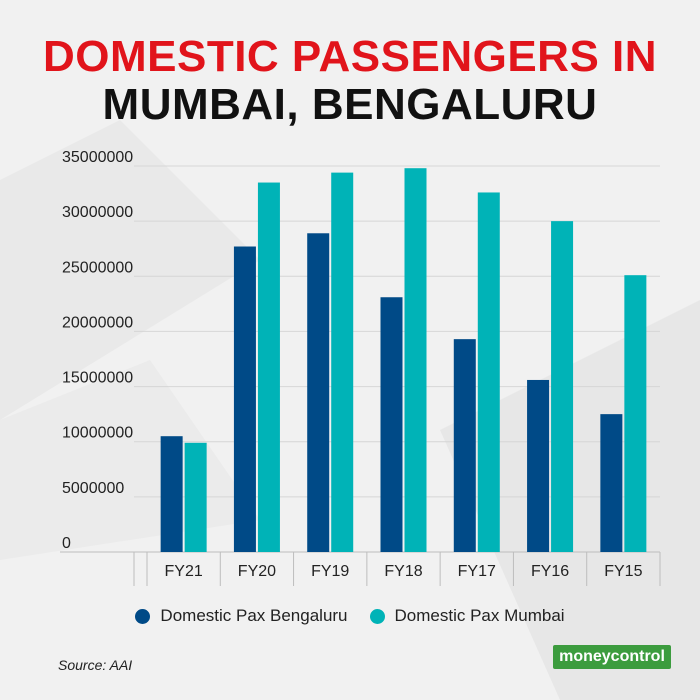 The width and height of the screenshot is (700, 700). I want to click on legend-label-bengaluru: Domestic Pax Bengaluru, so click(254, 615).